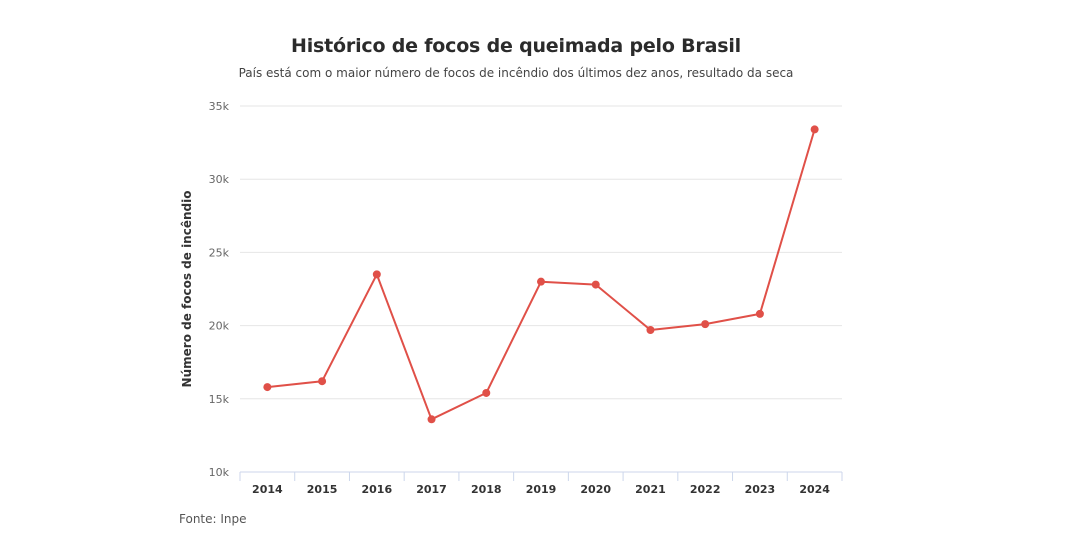 The width and height of the screenshot is (1079, 543). What do you see at coordinates (814, 489) in the screenshot?
I see `x-tick-label: 2024` at bounding box center [814, 489].